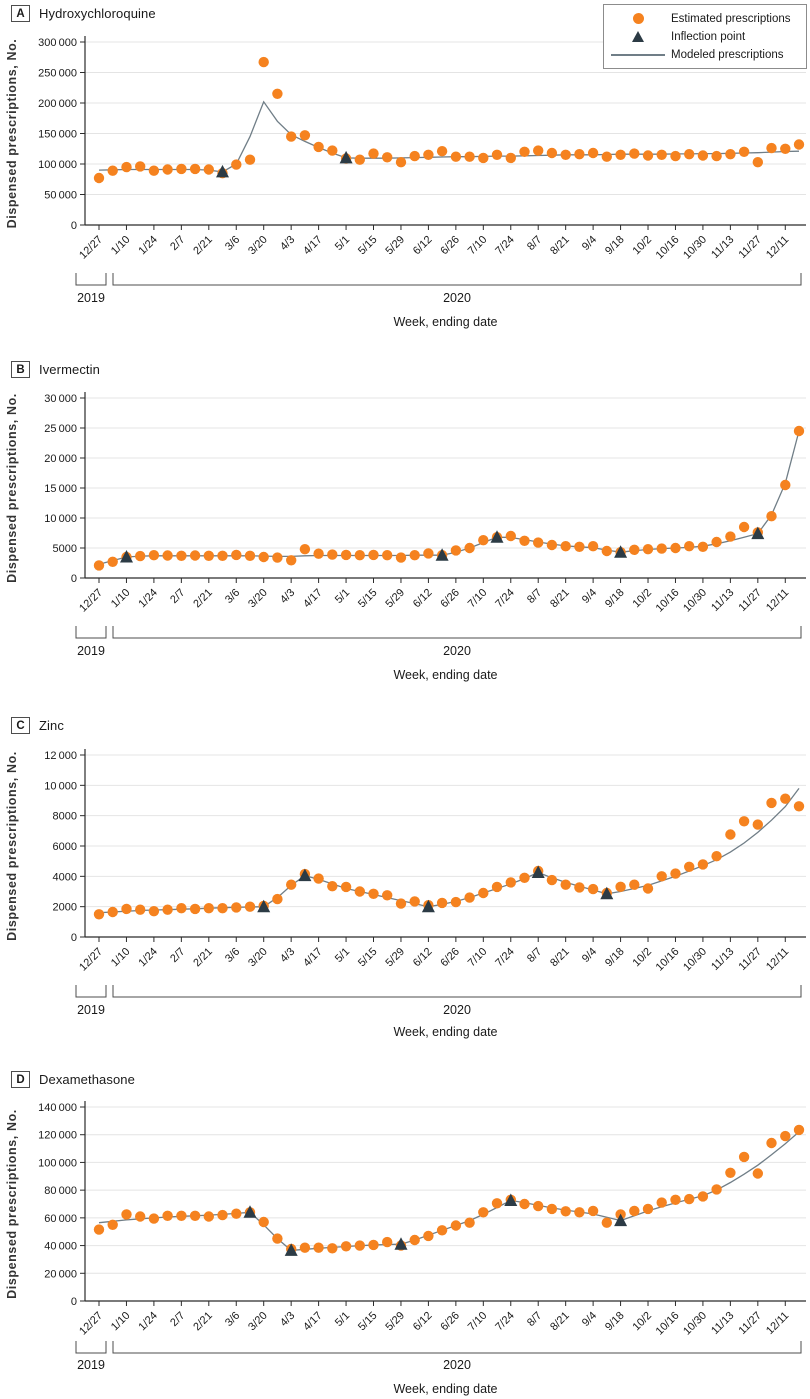 The height and width of the screenshot is (1399, 810). I want to click on x-tick-label: 6/26, so click(450, 958).